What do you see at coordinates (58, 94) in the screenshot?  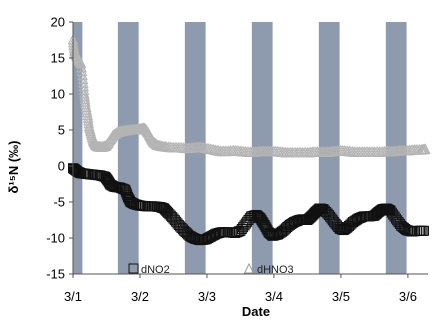 I see `y-tick-label: 10` at bounding box center [58, 94].